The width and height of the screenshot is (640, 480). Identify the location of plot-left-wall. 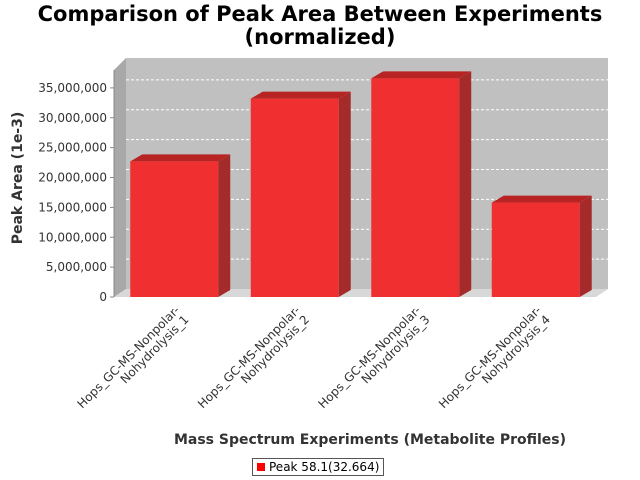
(120, 177).